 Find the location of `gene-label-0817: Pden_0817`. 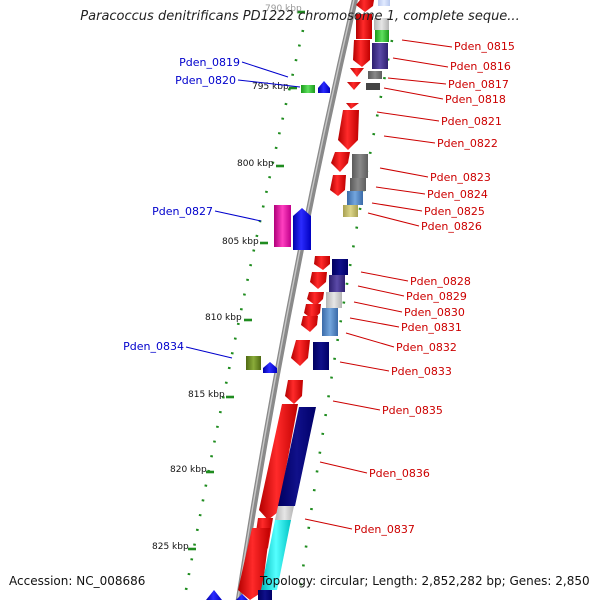

gene-label-0817: Pden_0817 is located at coordinates (478, 84).